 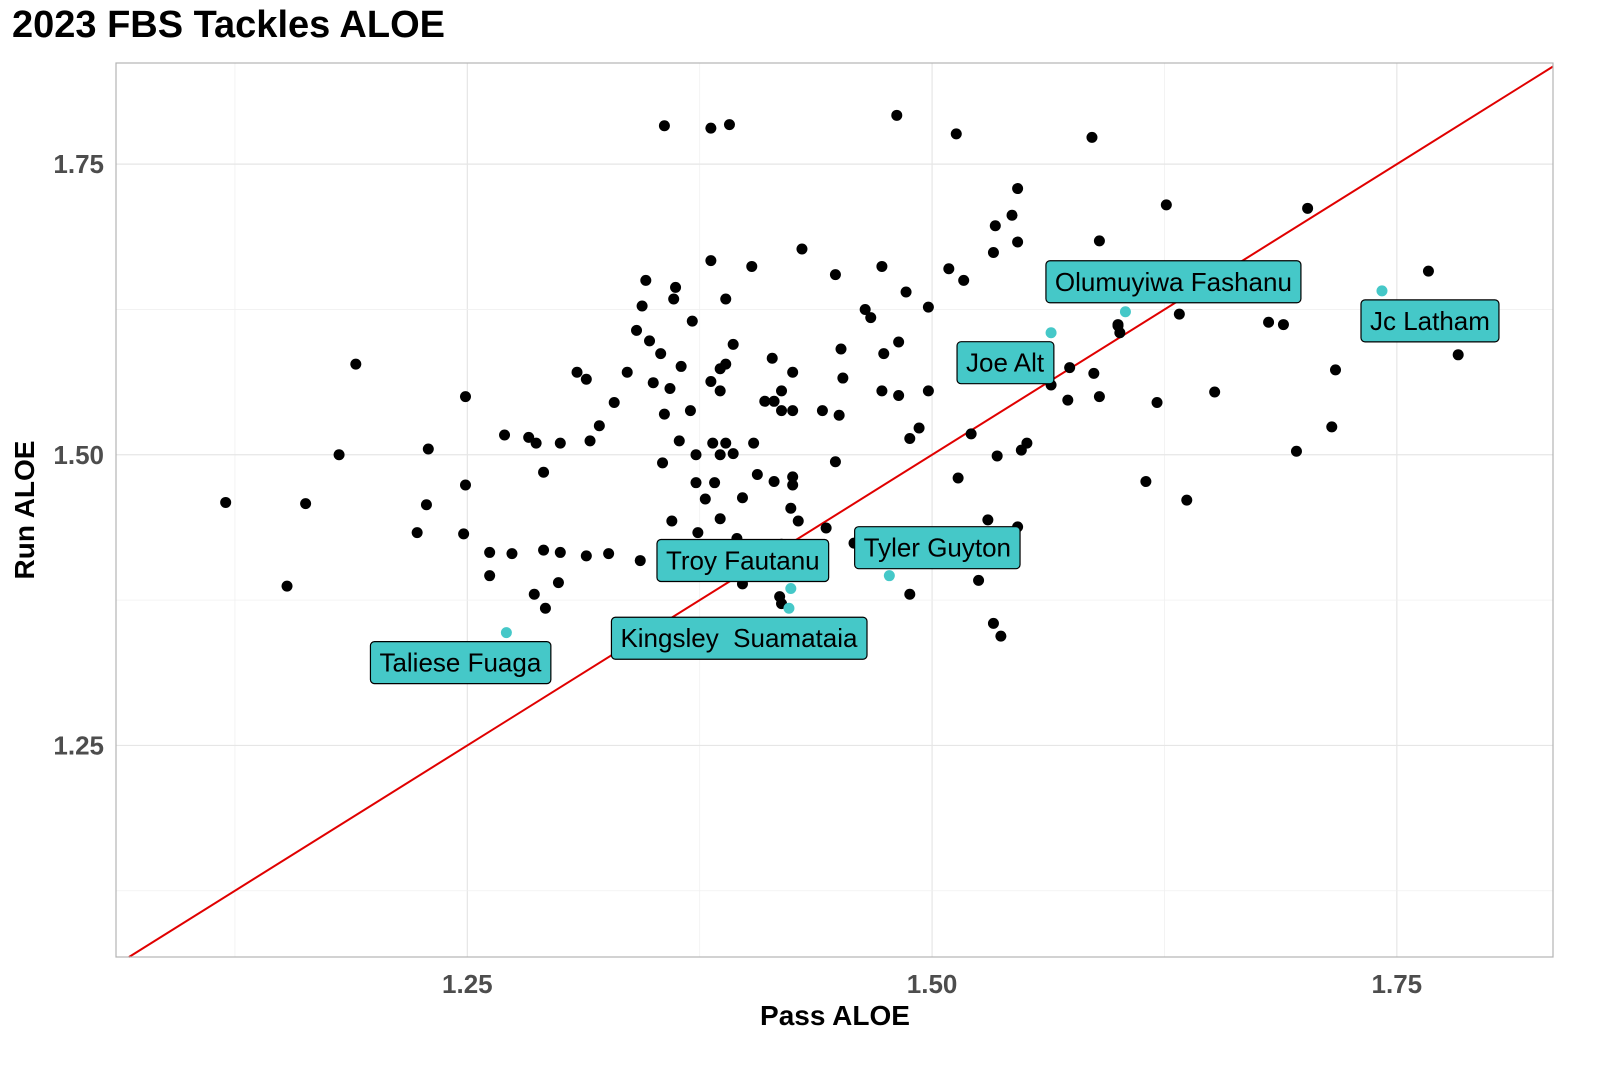 I want to click on annotation-label-text: Tyler Guyton, so click(x=937, y=548).